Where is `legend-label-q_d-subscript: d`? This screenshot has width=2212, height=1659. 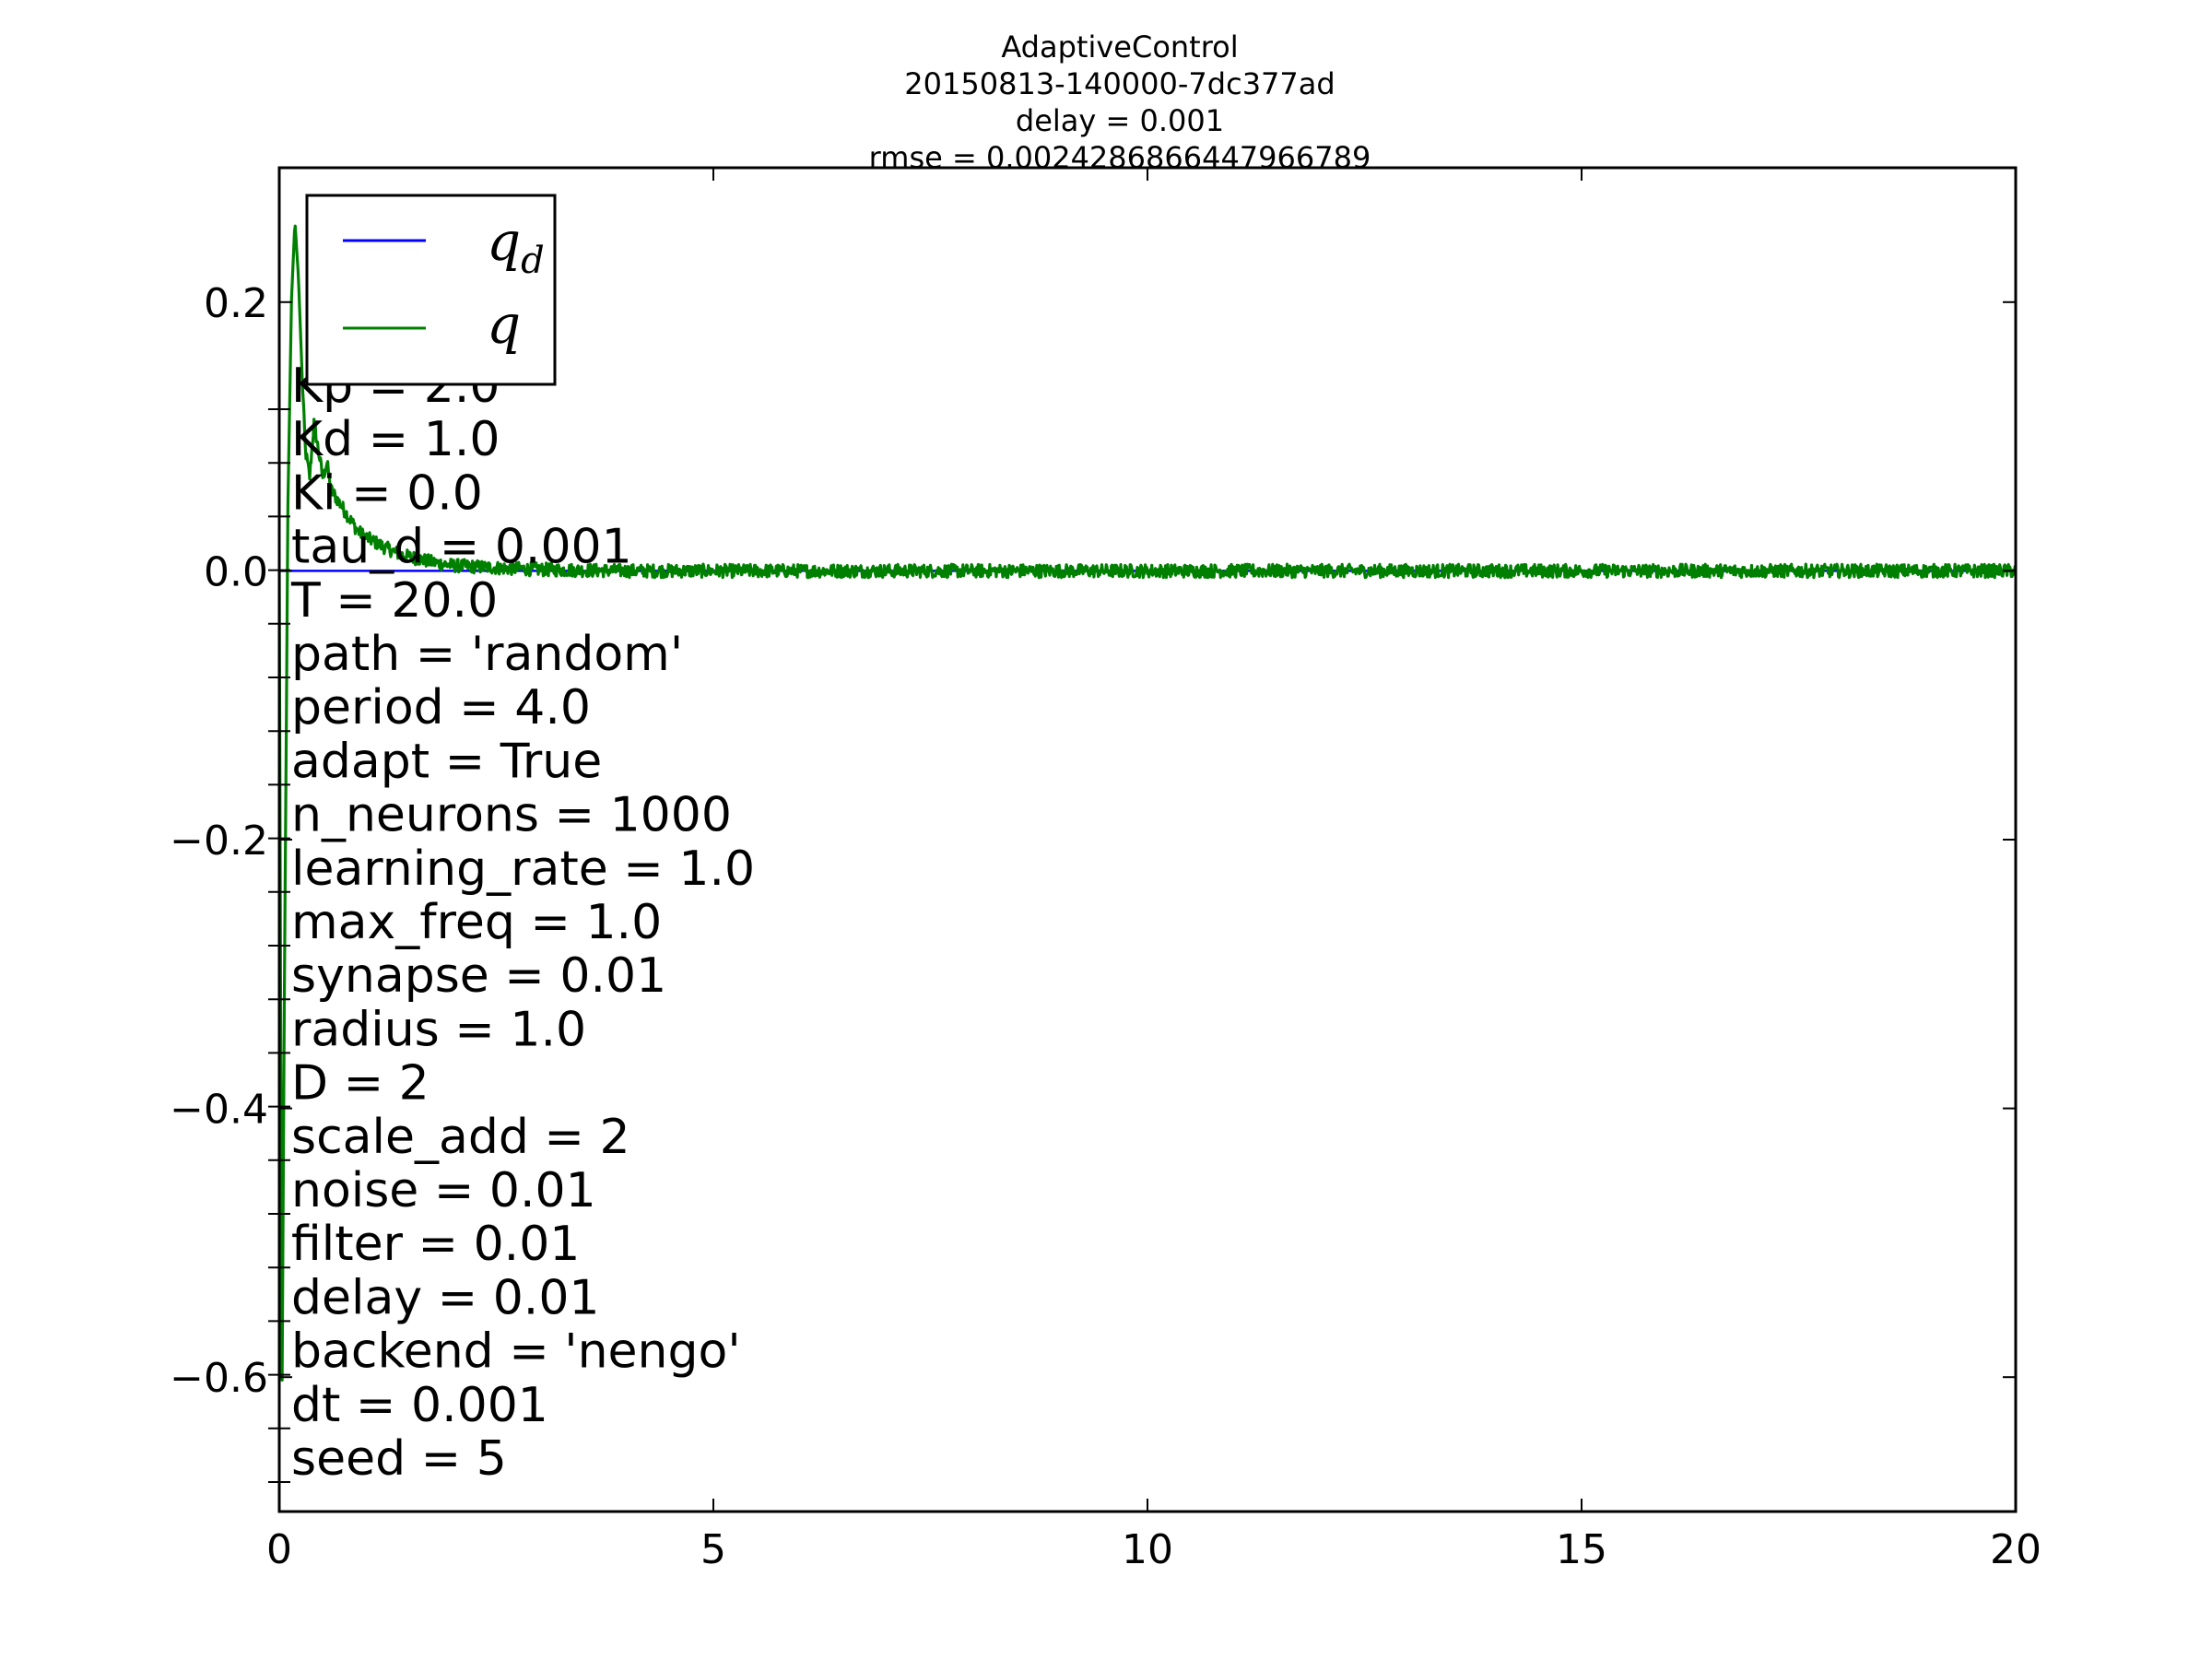
legend-label-q_d-subscript: d is located at coordinates (533, 261).